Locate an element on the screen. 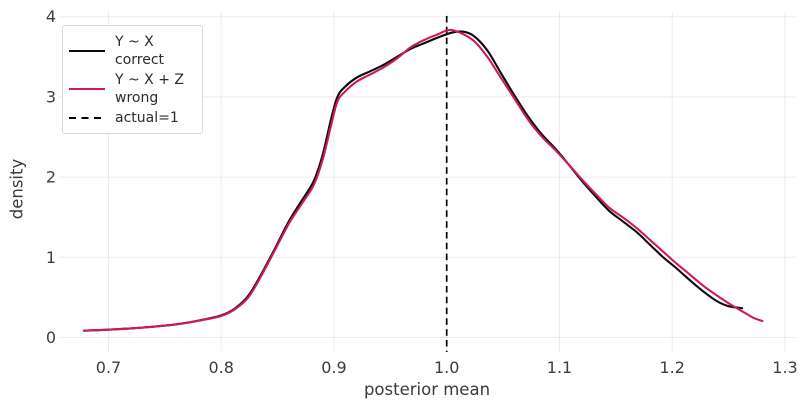 Image resolution: width=811 pixels, height=411 pixels. x-axis-title: posterior mean is located at coordinates (427, 389).